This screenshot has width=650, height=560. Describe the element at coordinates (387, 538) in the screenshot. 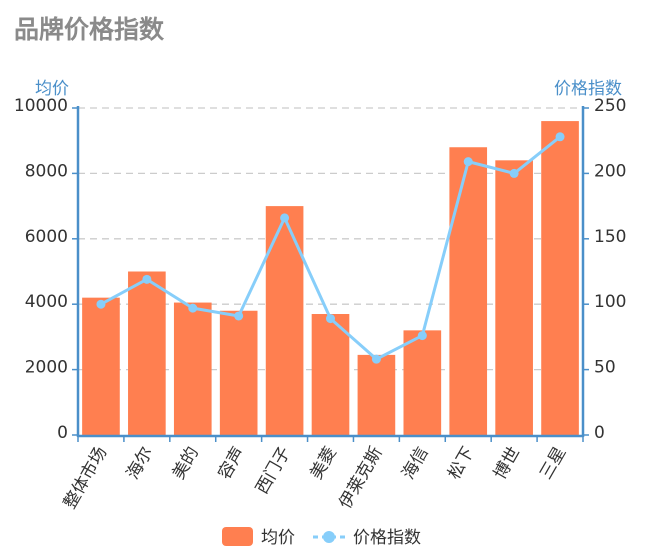

I see `legend-line-label: 价格指数` at that location.